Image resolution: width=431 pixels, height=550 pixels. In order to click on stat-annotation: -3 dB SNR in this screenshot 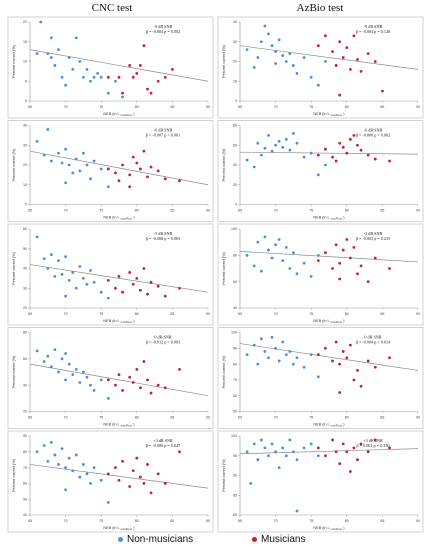, I will do `click(163, 233)`.